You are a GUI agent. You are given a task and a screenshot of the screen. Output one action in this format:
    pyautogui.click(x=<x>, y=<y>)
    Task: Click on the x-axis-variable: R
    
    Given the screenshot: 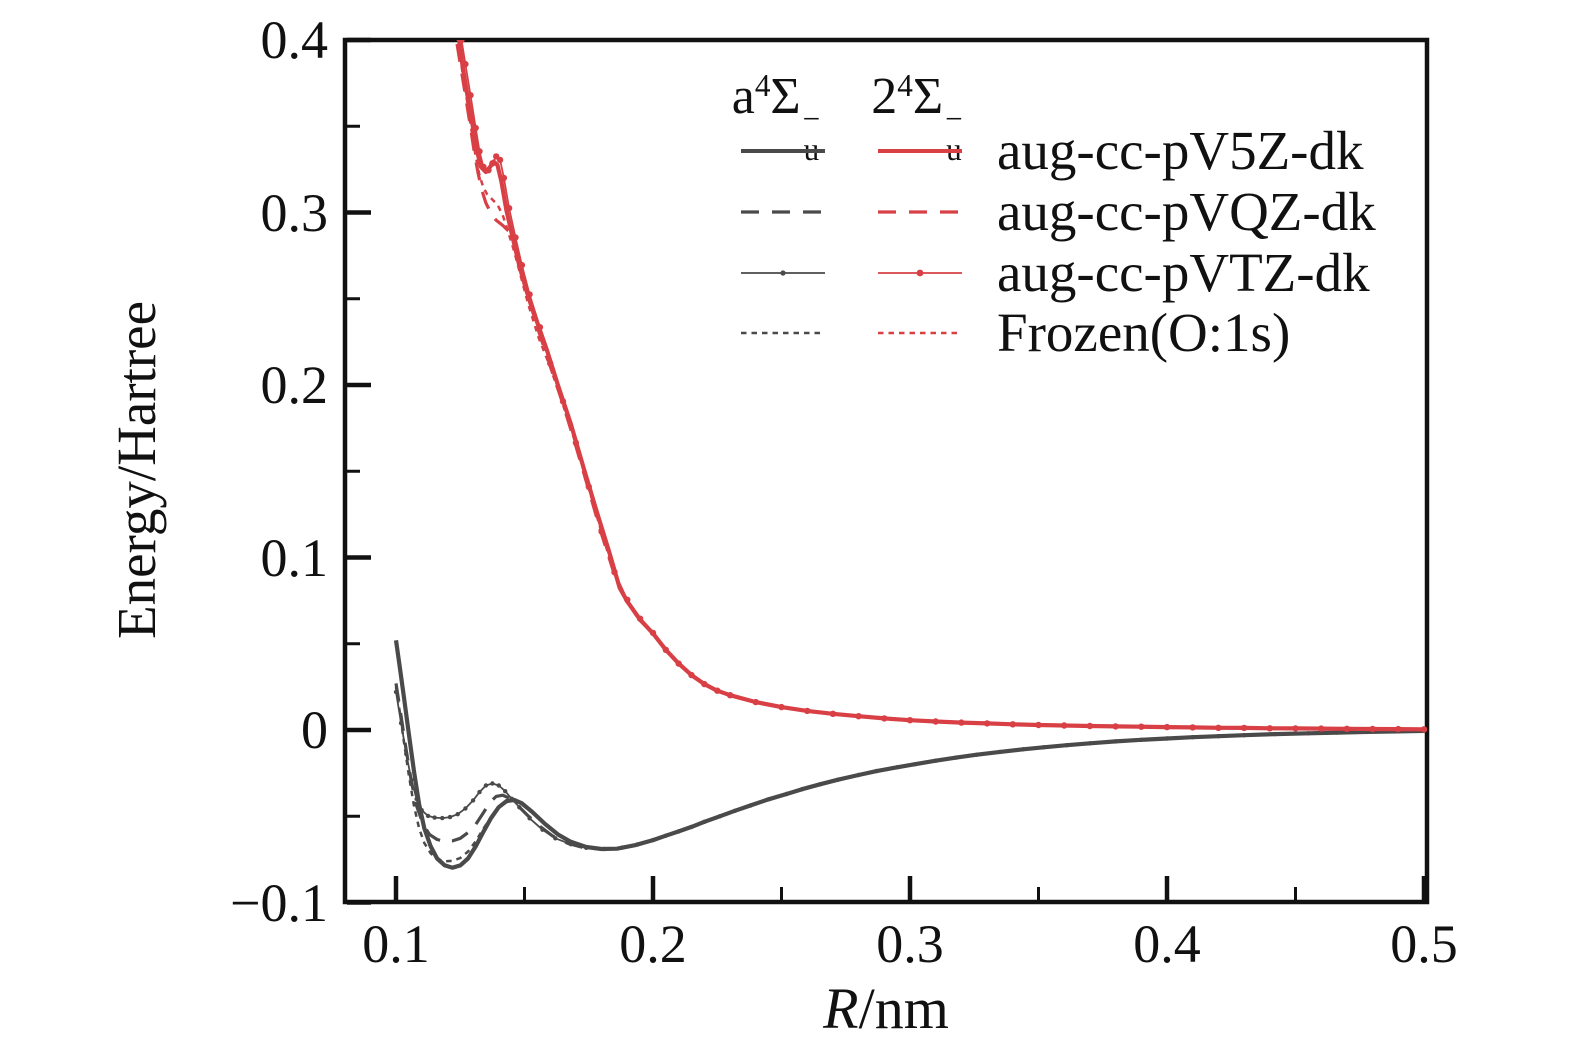 What is the action you would take?
    pyautogui.click(x=841, y=1008)
    